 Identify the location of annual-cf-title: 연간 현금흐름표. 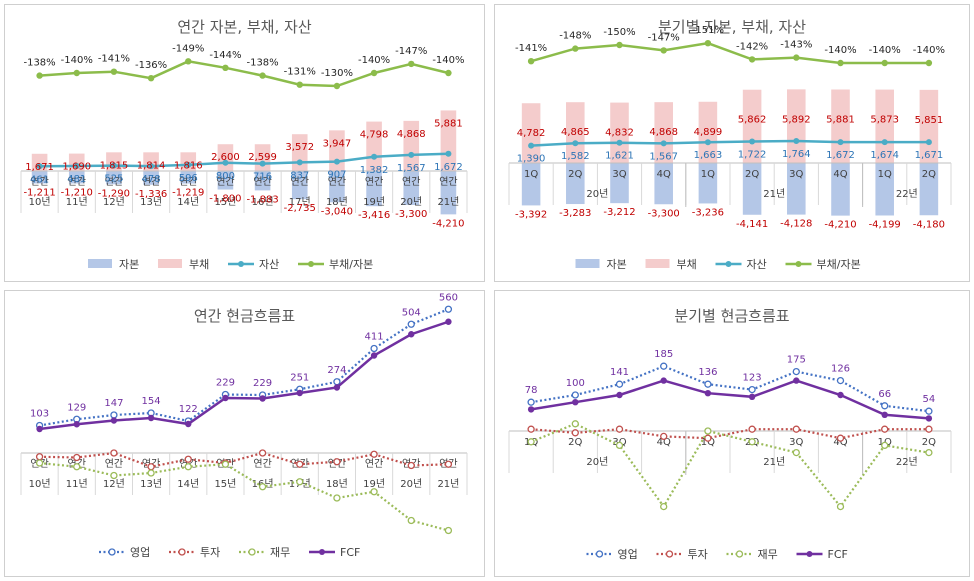
(245, 316).